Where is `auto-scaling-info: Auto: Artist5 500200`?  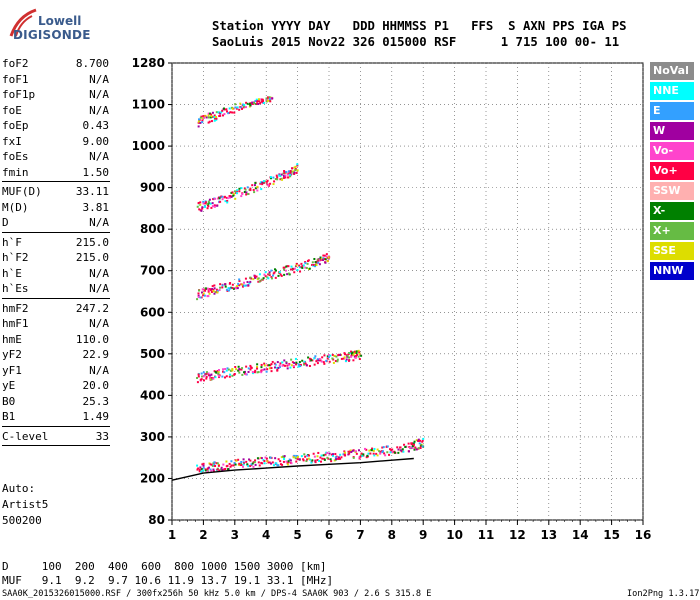 auto-scaling-info: Auto: Artist5 500200 is located at coordinates (25, 505).